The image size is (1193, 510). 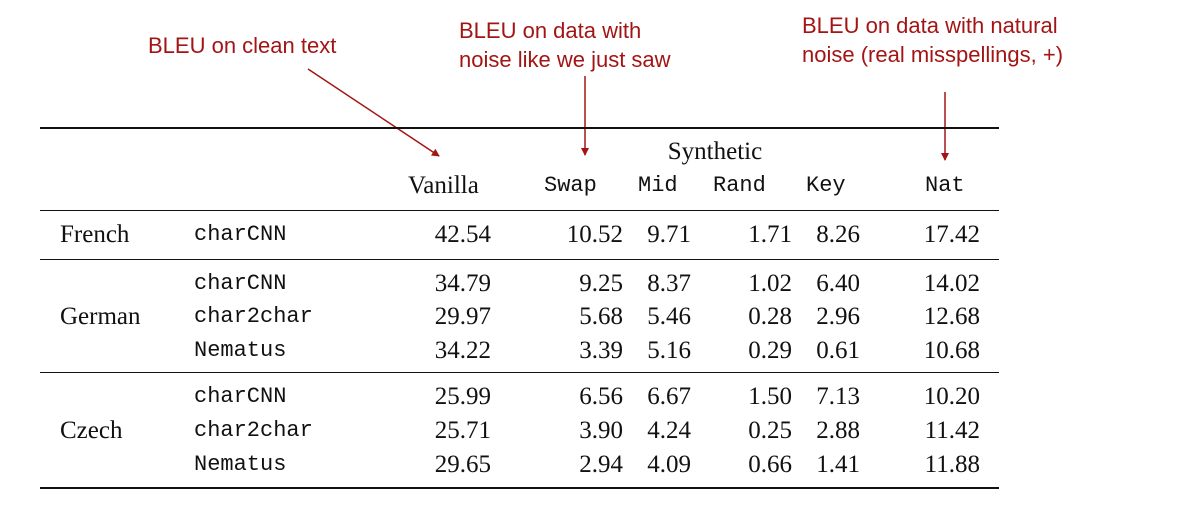 I want to click on language-french: French, so click(x=95, y=234).